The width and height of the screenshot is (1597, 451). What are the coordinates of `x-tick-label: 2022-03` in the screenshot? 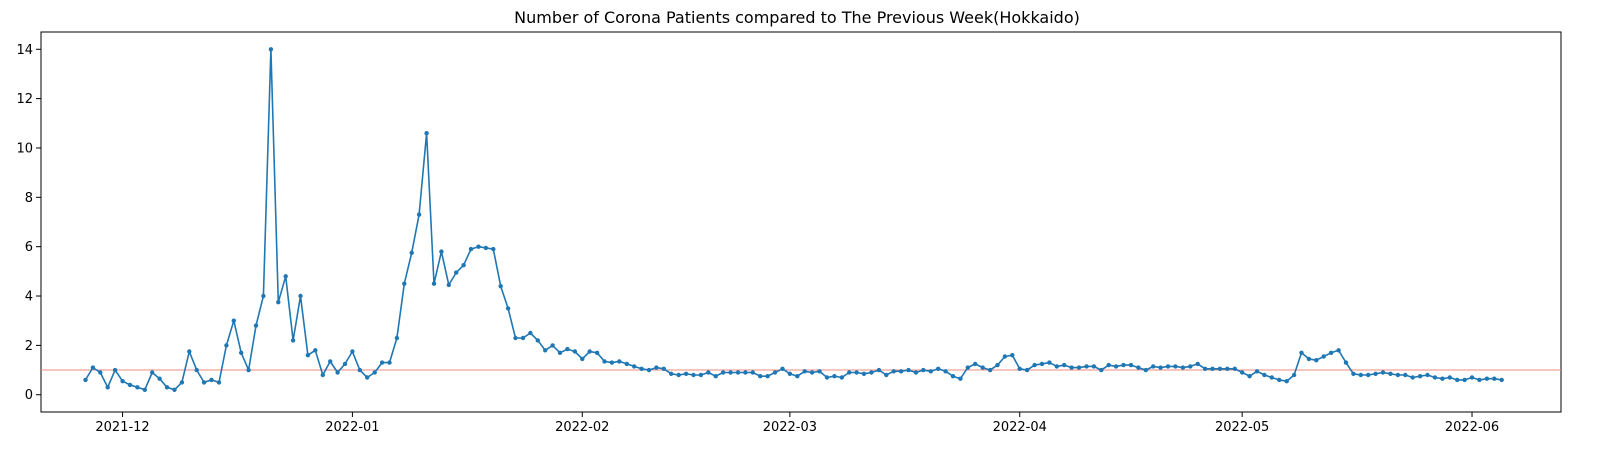 It's located at (790, 427).